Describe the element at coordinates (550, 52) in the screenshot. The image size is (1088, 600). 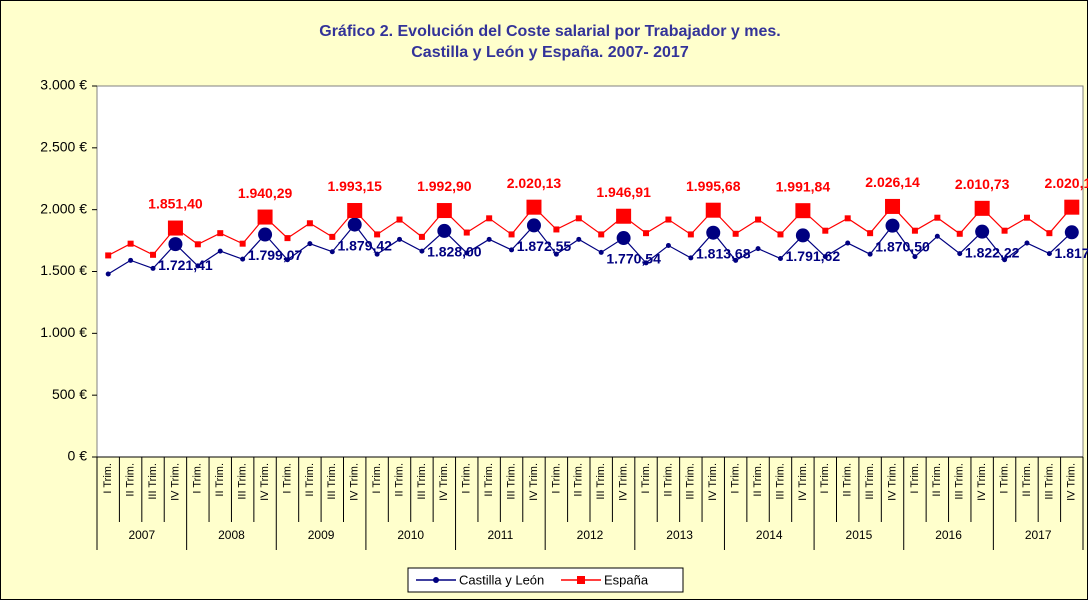
I see `chart-title: Castilla y León y España. 2007- 2017` at that location.